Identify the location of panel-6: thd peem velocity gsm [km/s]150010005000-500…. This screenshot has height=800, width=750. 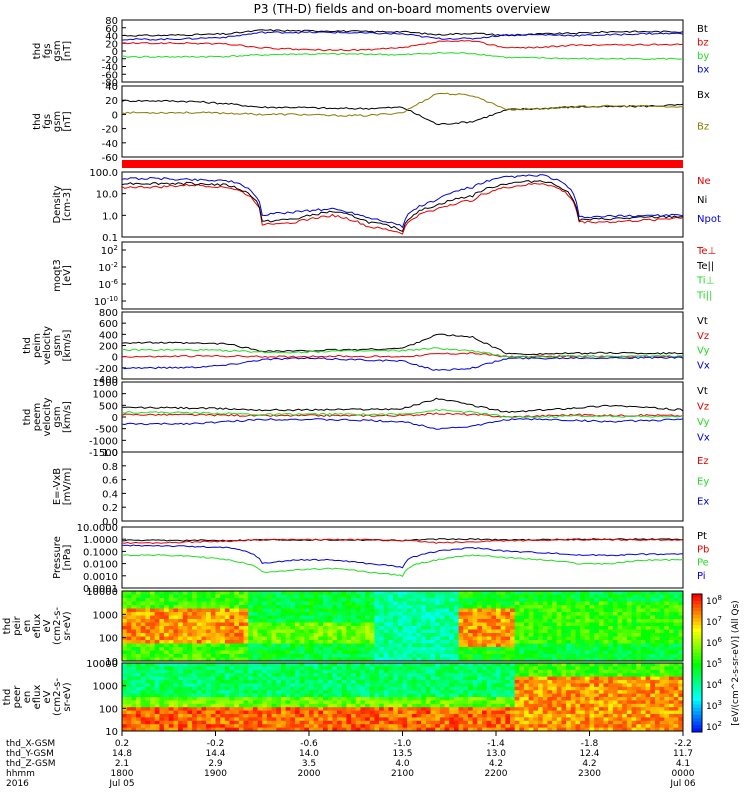
(366, 418).